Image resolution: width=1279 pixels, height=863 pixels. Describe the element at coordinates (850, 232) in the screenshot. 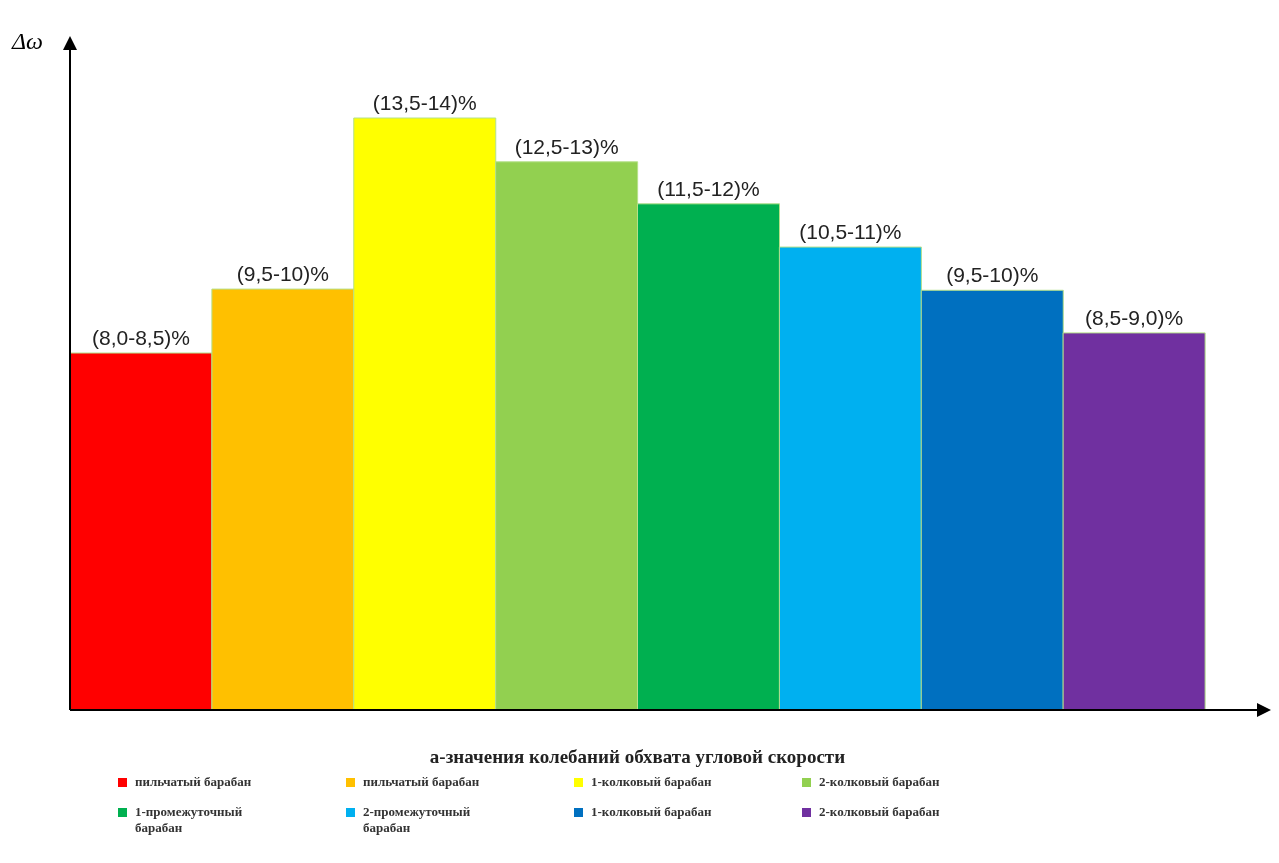

I see `annotation: (10,5-11)%` at that location.